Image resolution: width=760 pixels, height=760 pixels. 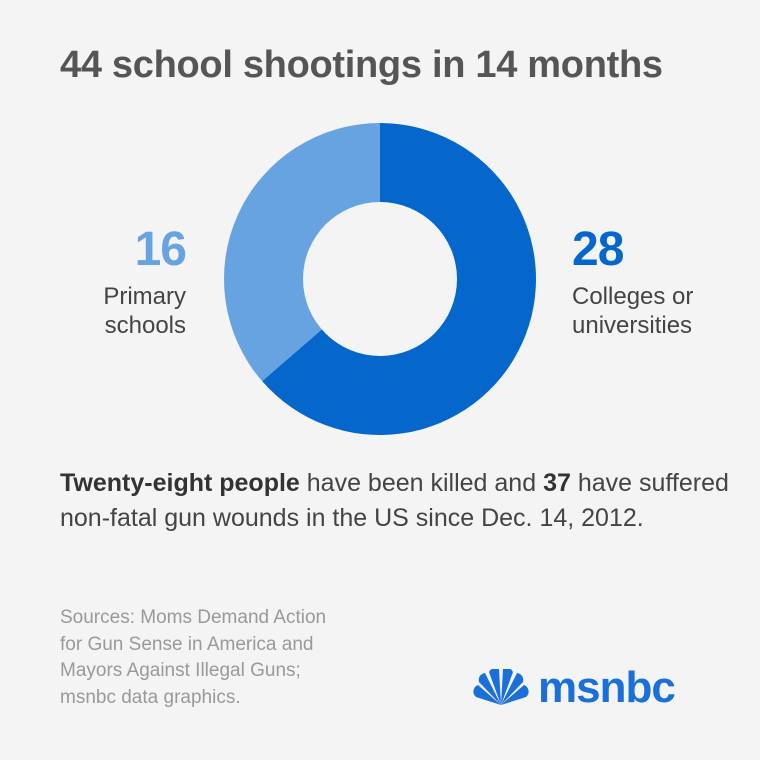 I want to click on colleges-label-line2: universities, so click(x=632, y=325).